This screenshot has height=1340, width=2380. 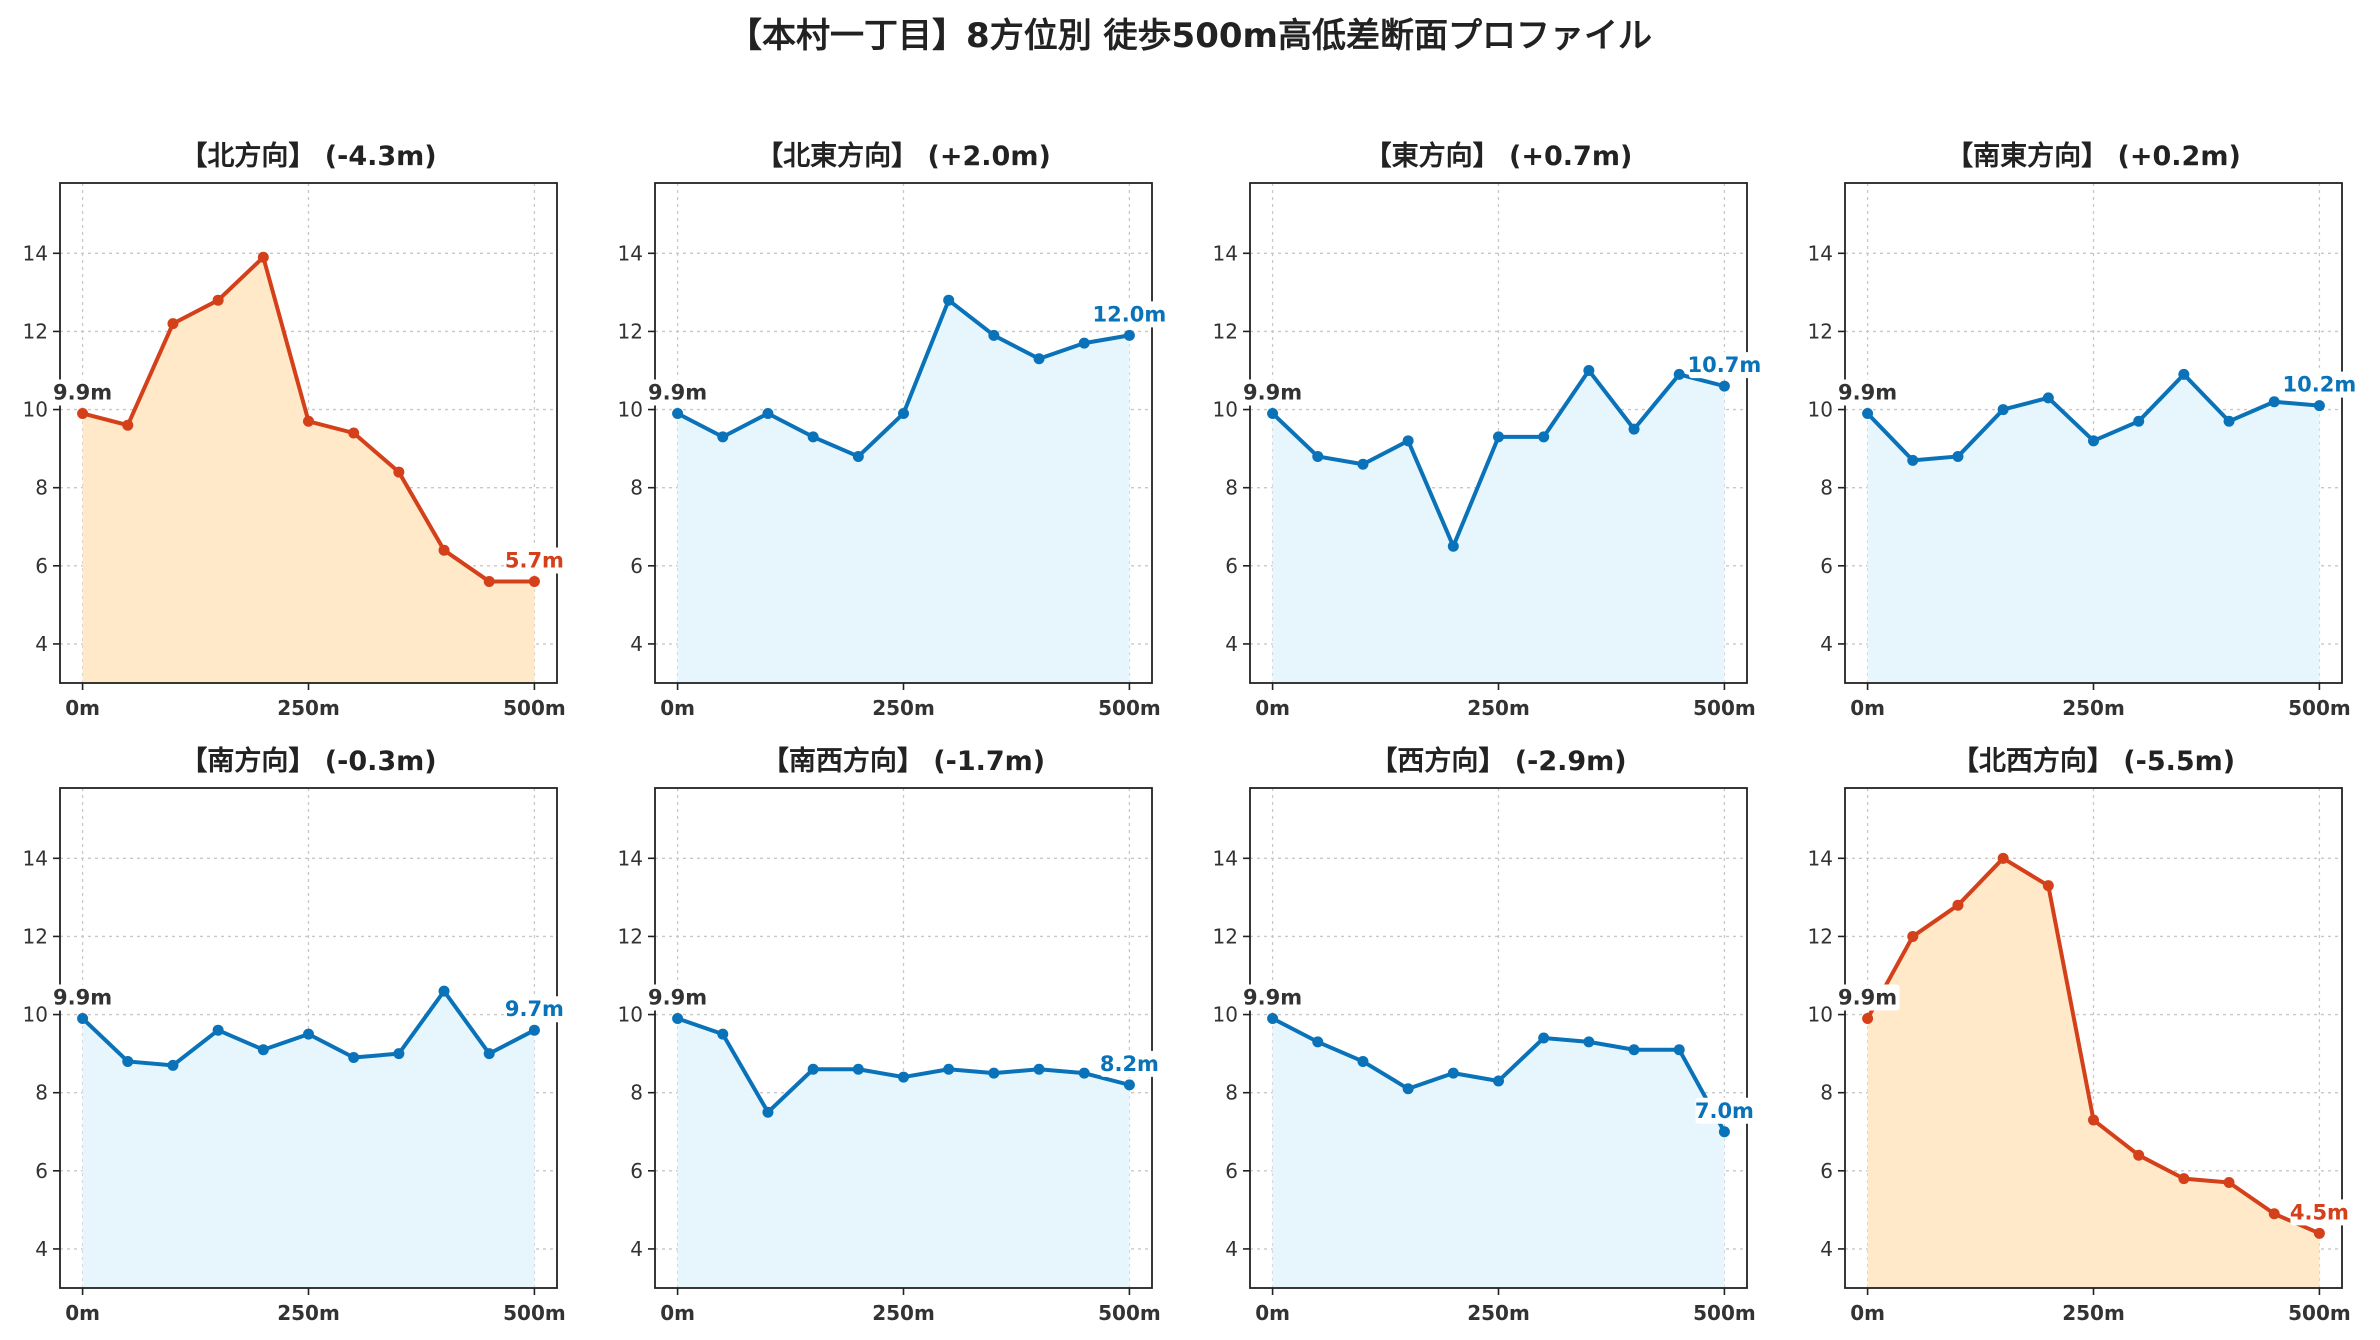 What do you see at coordinates (1498, 761) in the screenshot?
I see `subplot-title: 【西方向】 (-2.9m)` at bounding box center [1498, 761].